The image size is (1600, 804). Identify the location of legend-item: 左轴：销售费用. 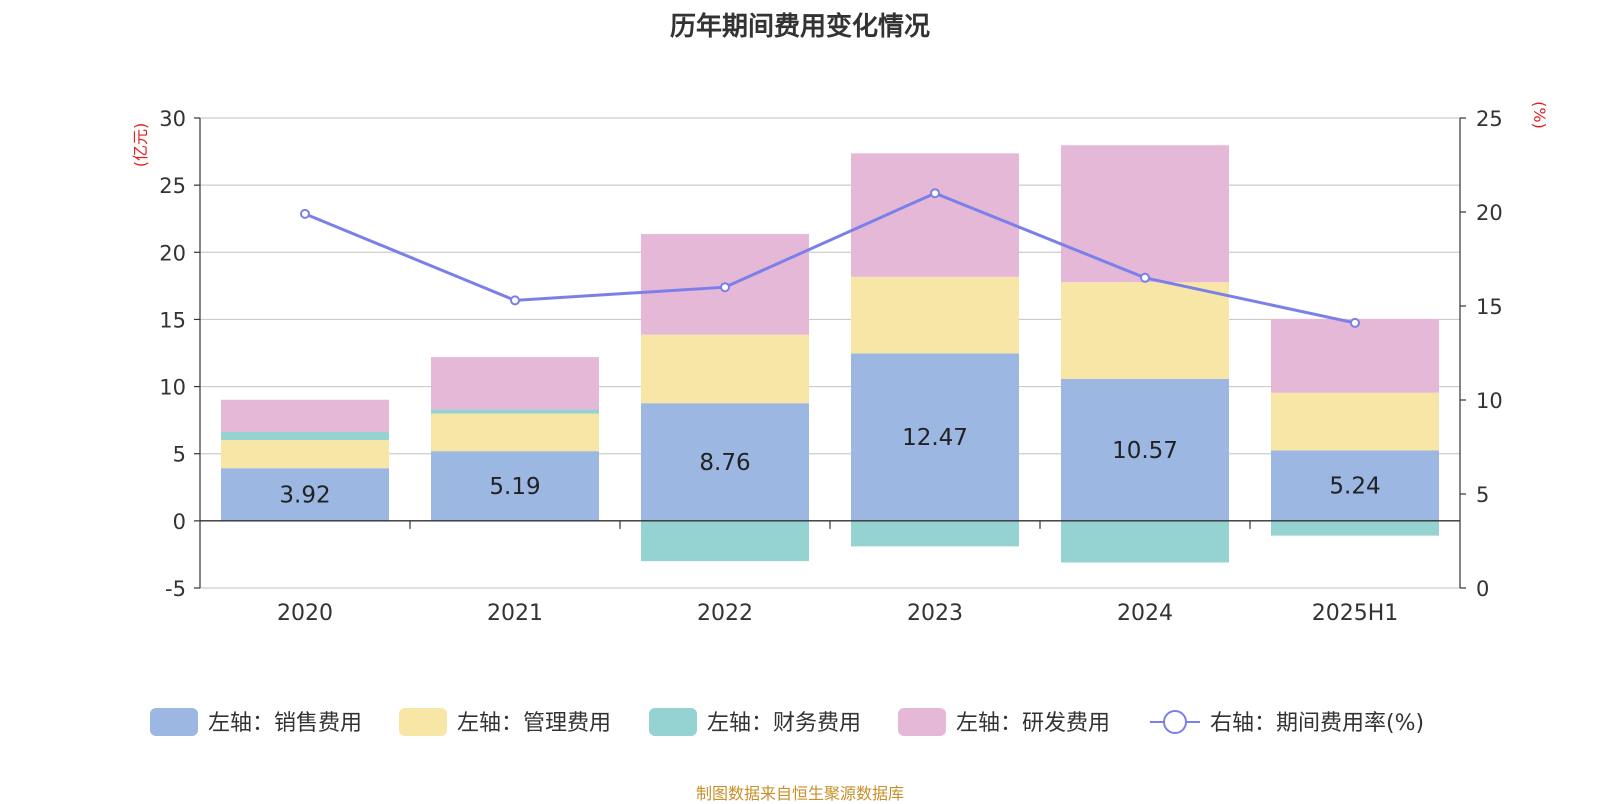
(256, 722).